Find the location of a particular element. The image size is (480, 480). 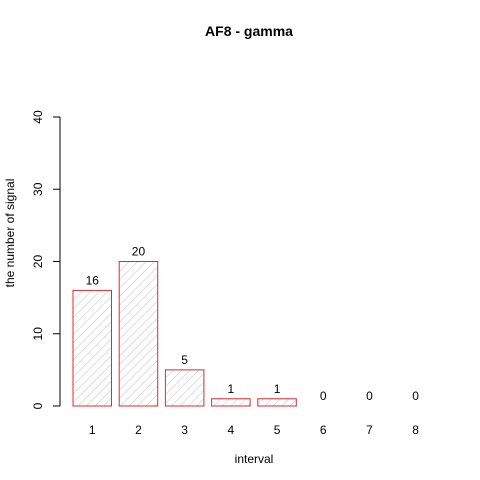

x-tick-label: 2 is located at coordinates (138, 430).